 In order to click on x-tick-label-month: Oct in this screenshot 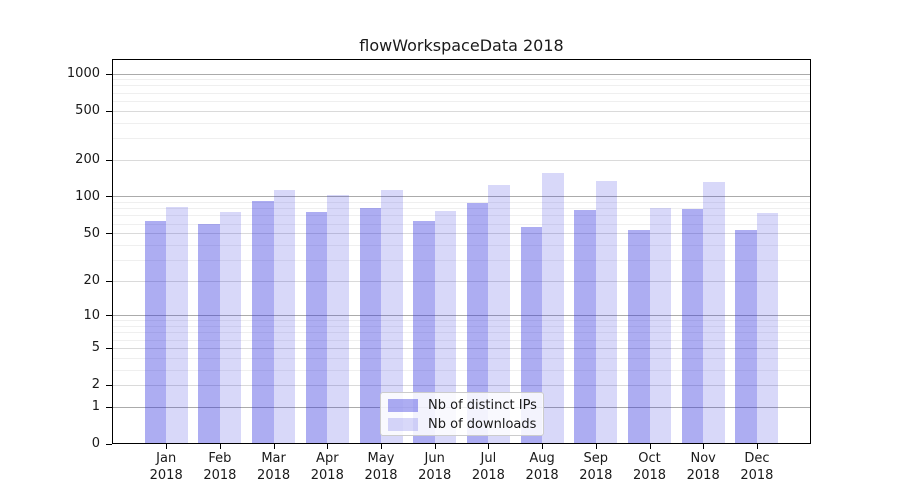, I will do `click(649, 458)`.